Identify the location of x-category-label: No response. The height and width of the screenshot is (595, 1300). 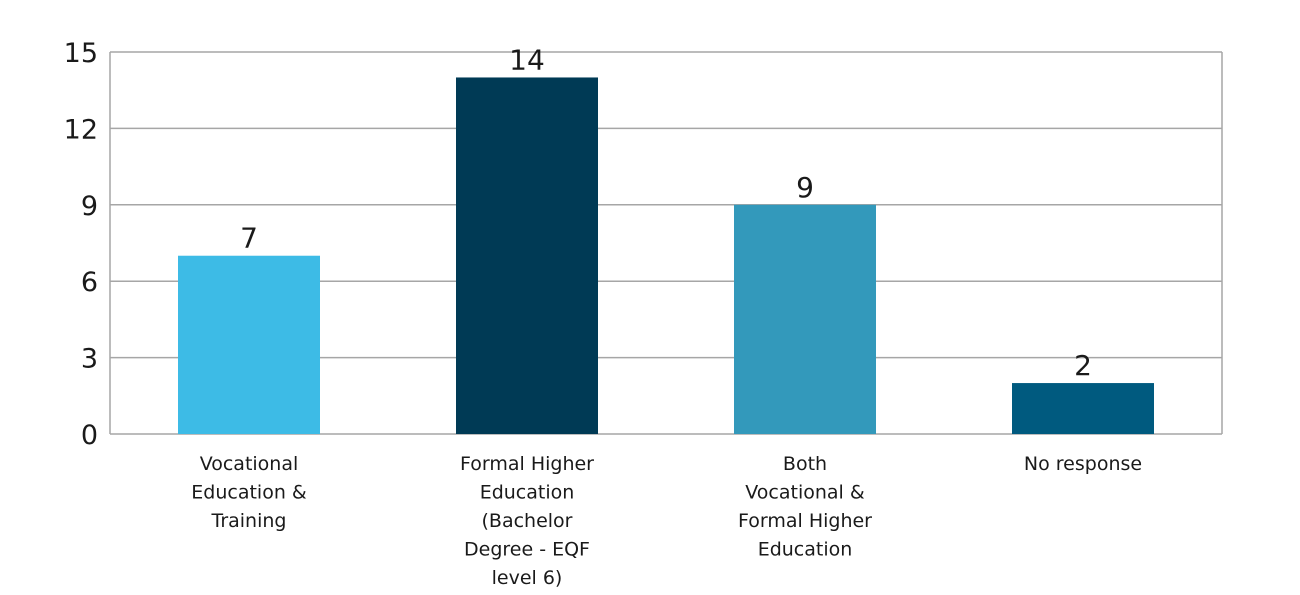
(1083, 464).